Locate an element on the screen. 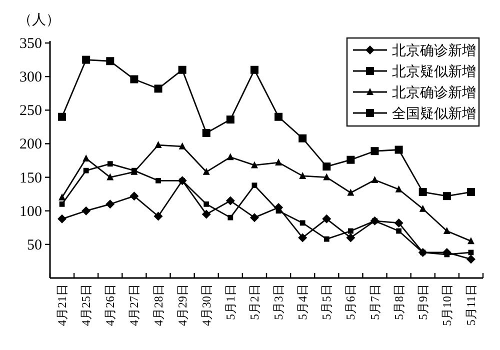 This screenshot has height=350, width=500. x-tick-label: 5月6日 is located at coordinates (351, 302).